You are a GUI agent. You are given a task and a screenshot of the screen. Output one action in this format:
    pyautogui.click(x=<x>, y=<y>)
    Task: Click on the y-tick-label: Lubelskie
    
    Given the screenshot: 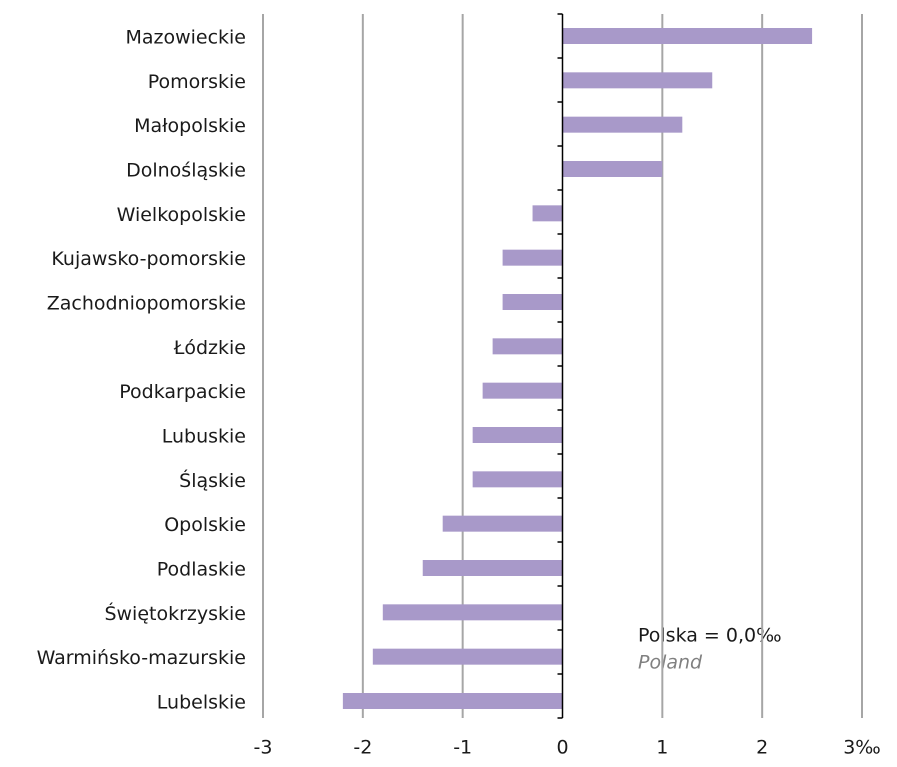 What is the action you would take?
    pyautogui.click(x=201, y=703)
    